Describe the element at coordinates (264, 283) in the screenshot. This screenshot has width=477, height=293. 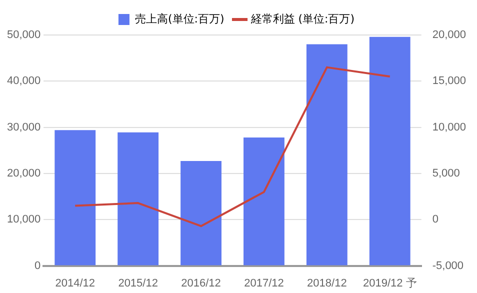
I see `x-tick-label: 2017/12` at that location.